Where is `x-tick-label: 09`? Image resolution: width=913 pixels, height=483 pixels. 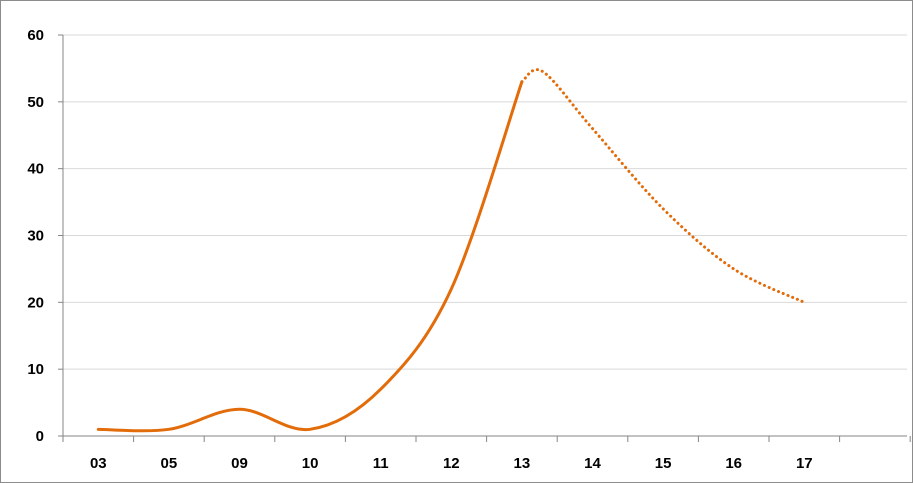
x-tick-label: 09 is located at coordinates (239, 463).